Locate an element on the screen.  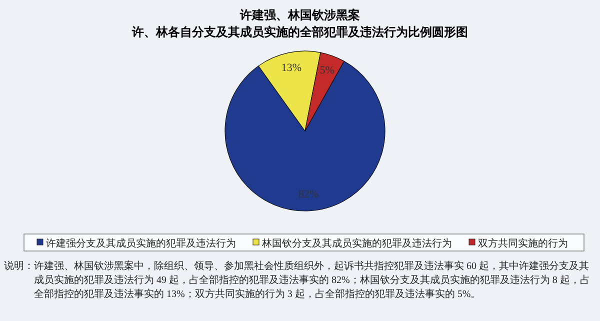
text: 说明：许建强、林国钦涉黑案中，除组织、领导、参加黑社会性质组织外，起诉书共指控犯罪及违法事实 60 起，其中许建强分支及其成员实施的犯罪及违法行为 49 起，占全部指控的犯罪及违法事实的 82%；林国钦分支及其成员实施的犯罪及违法行为 8 起，占全部指控的犯罪及违法事实的 13%；双方共同实施的行为 3 起，占全部指控的犯罪及违法事实的 5%。 is located at coordinates (297, 281).